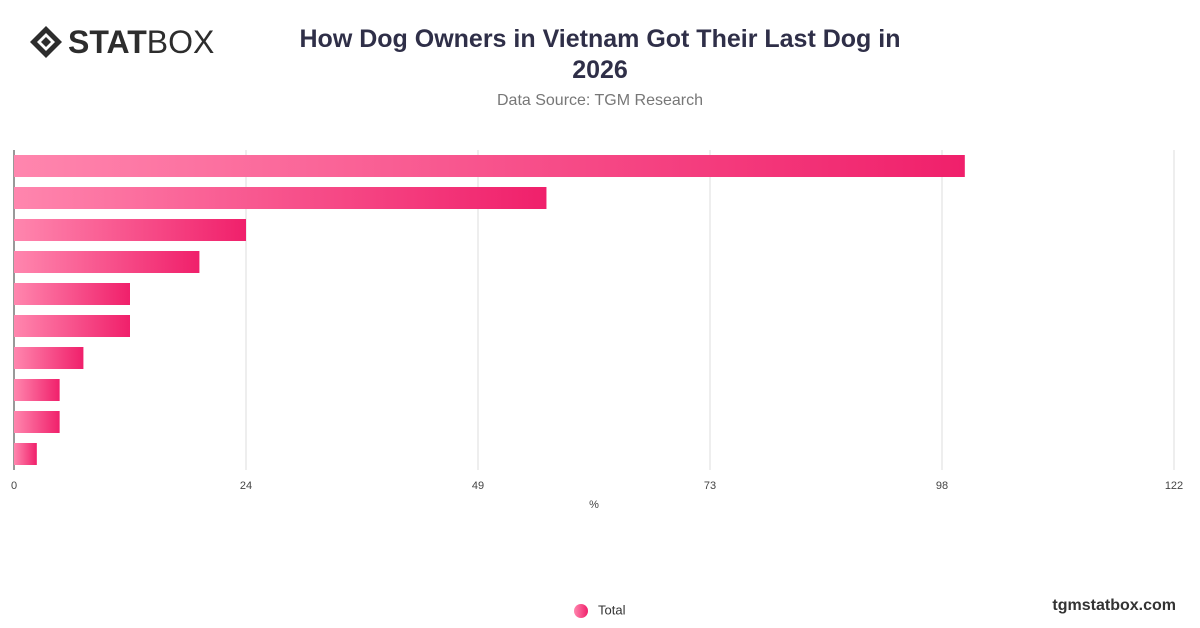 The width and height of the screenshot is (1200, 628). Describe the element at coordinates (107, 41) in the screenshot. I see `logo-bold: STAT` at that location.